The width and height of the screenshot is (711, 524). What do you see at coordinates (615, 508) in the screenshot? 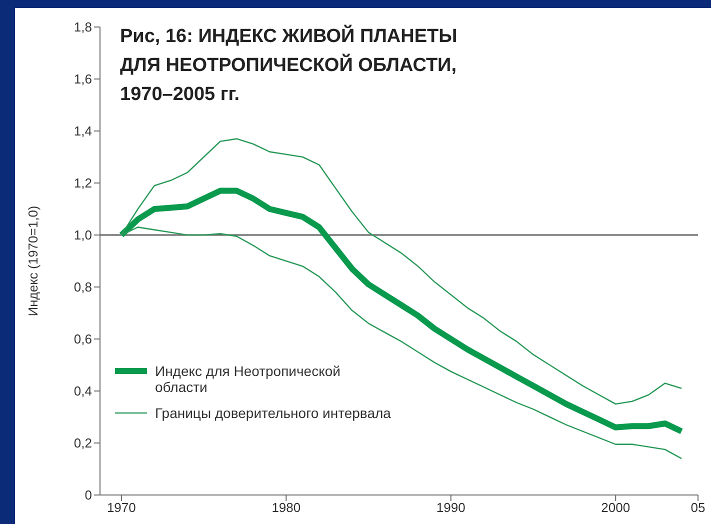
I see `x-tick-label: 2000` at bounding box center [615, 508].